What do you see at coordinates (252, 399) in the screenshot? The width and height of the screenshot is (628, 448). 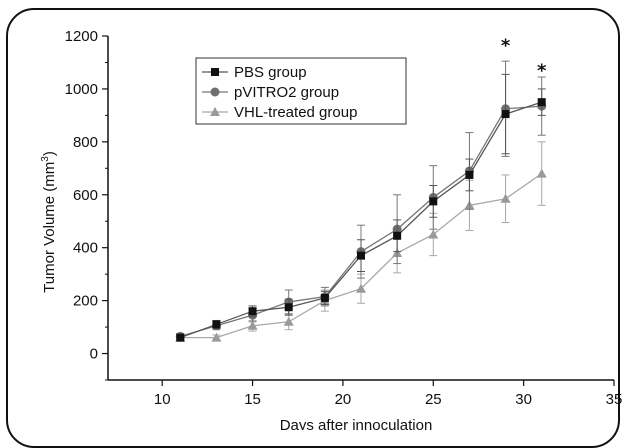 I see `x-tick-label: 15` at bounding box center [252, 399].